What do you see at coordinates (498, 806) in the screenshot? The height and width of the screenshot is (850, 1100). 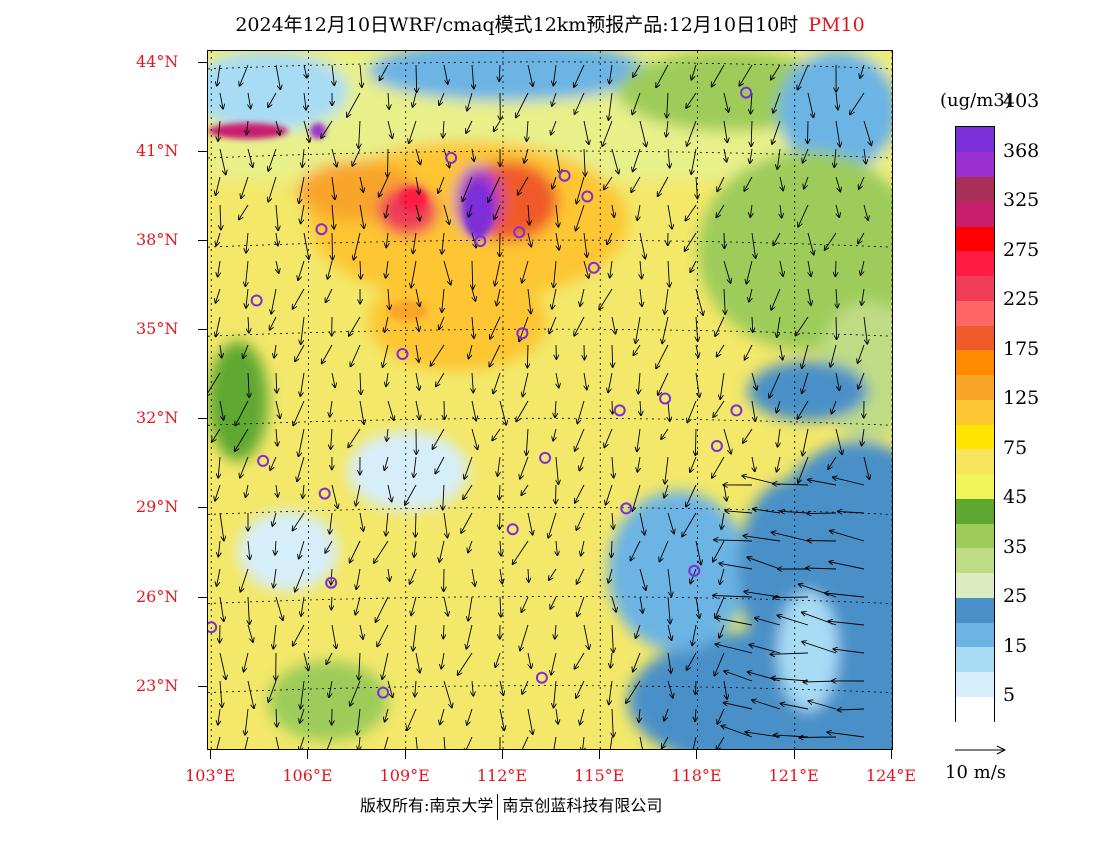 I see `footer-separator` at bounding box center [498, 806].